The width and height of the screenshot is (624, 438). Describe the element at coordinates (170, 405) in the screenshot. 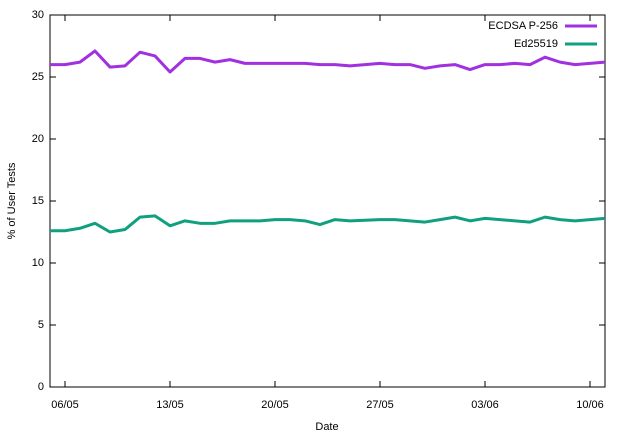

I see `x-tick-label: 13/05` at that location.